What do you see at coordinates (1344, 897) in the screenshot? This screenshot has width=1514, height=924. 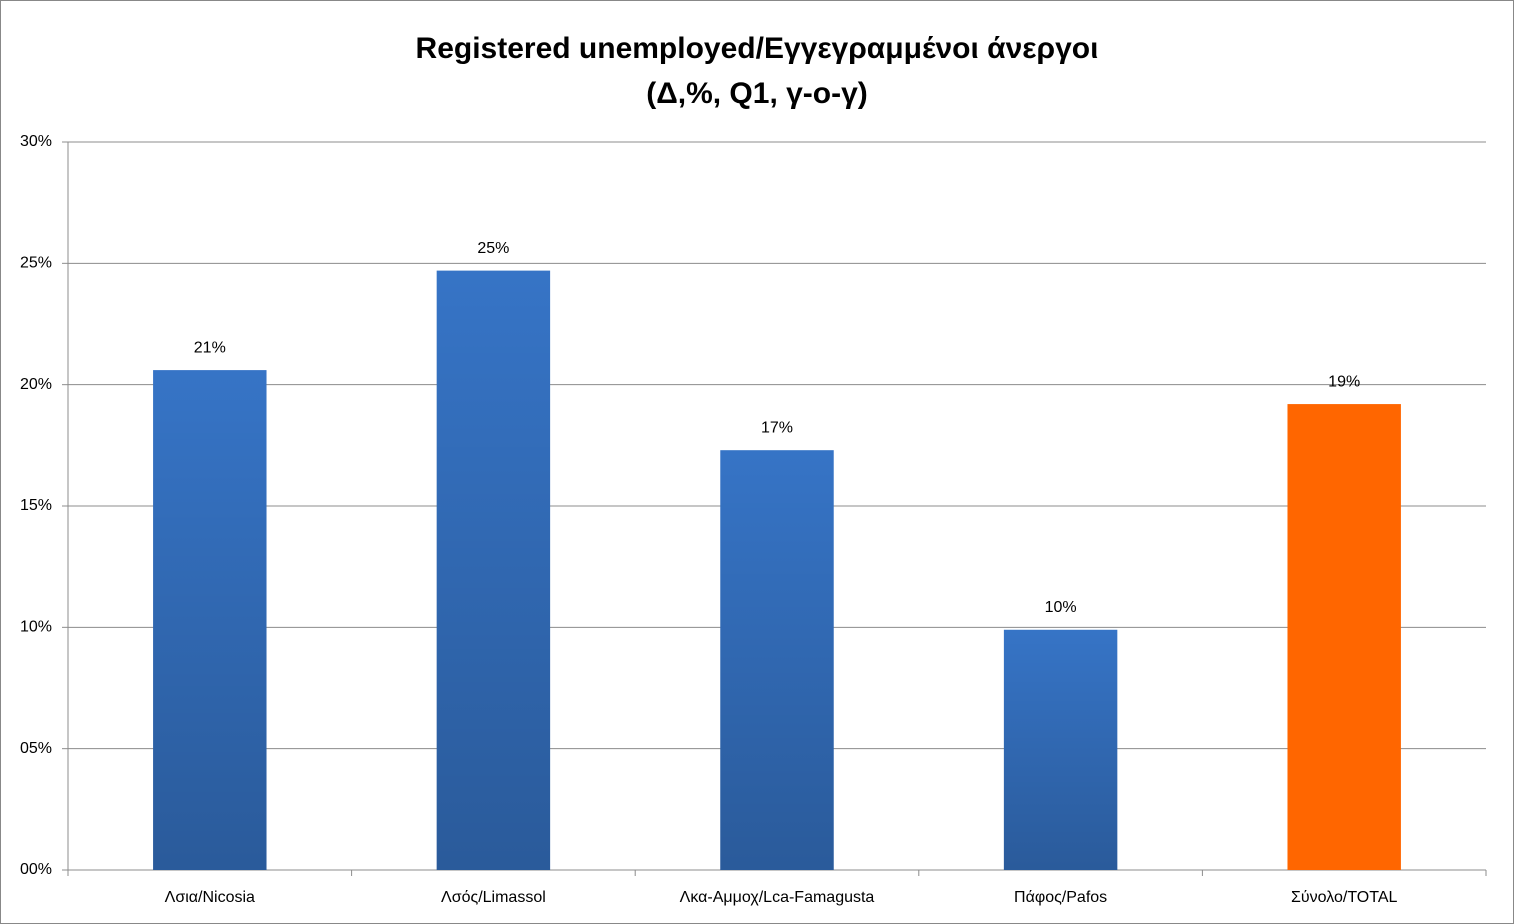 I see `x-tick-label: Σύνολο/TOTAL` at bounding box center [1344, 897].